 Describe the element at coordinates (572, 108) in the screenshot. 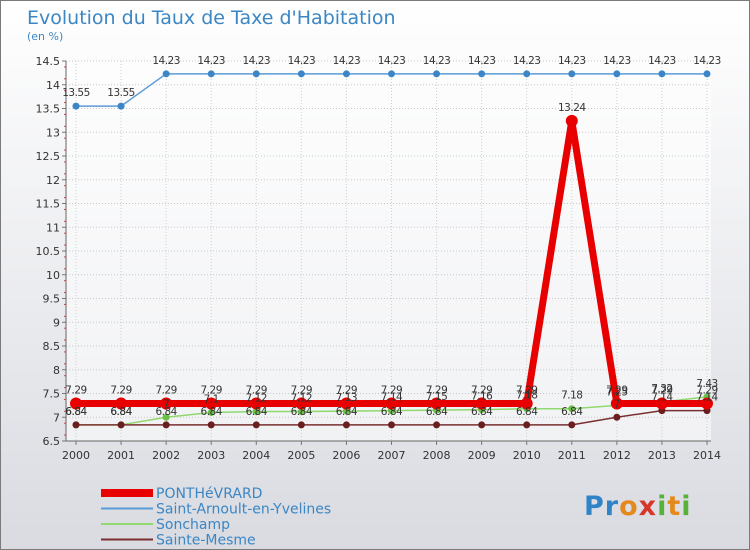

I see `data-label-ponthevrard: 13.24` at that location.